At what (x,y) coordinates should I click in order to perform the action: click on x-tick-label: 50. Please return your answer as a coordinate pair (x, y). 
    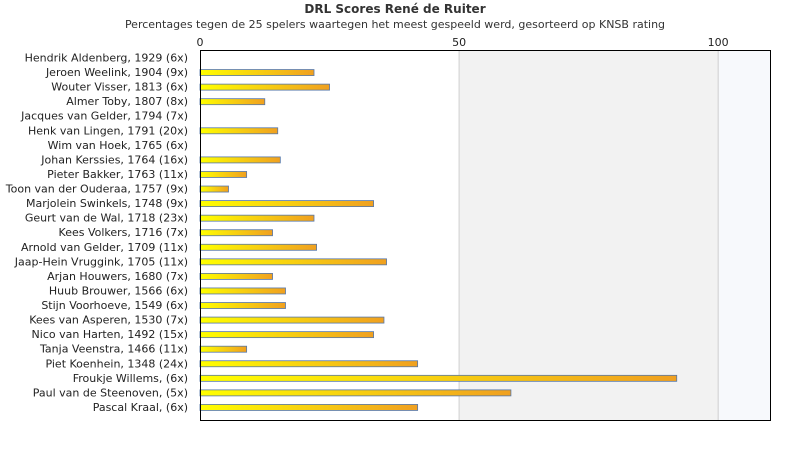
    Looking at the image, I should click on (459, 42).